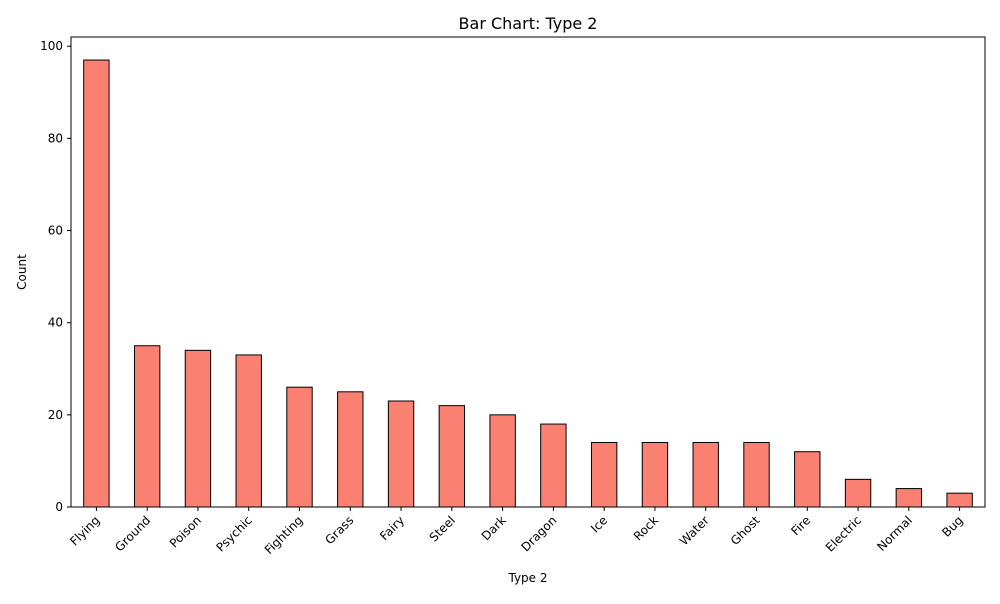 Image resolution: width=1000 pixels, height=604 pixels. Describe the element at coordinates (96, 283) in the screenshot. I see `bar-flying` at that location.